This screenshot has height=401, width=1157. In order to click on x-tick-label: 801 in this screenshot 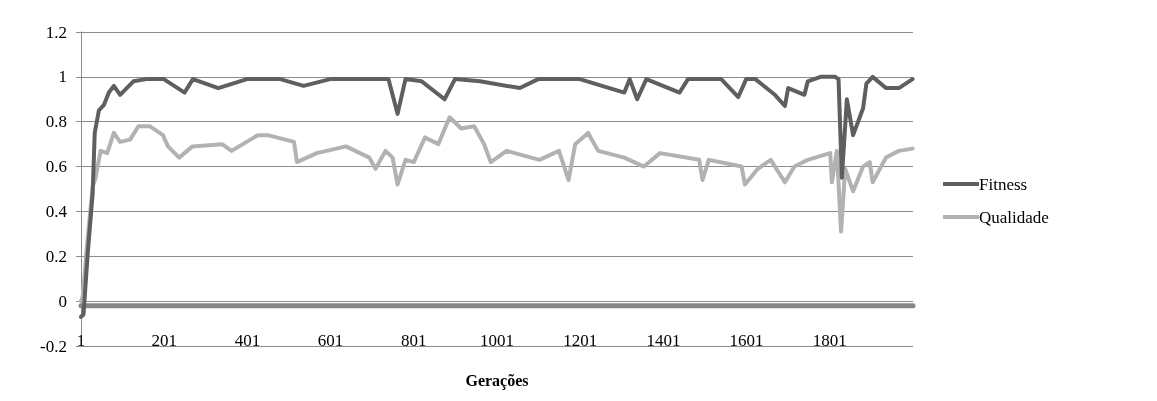, I will do `click(414, 340)`.